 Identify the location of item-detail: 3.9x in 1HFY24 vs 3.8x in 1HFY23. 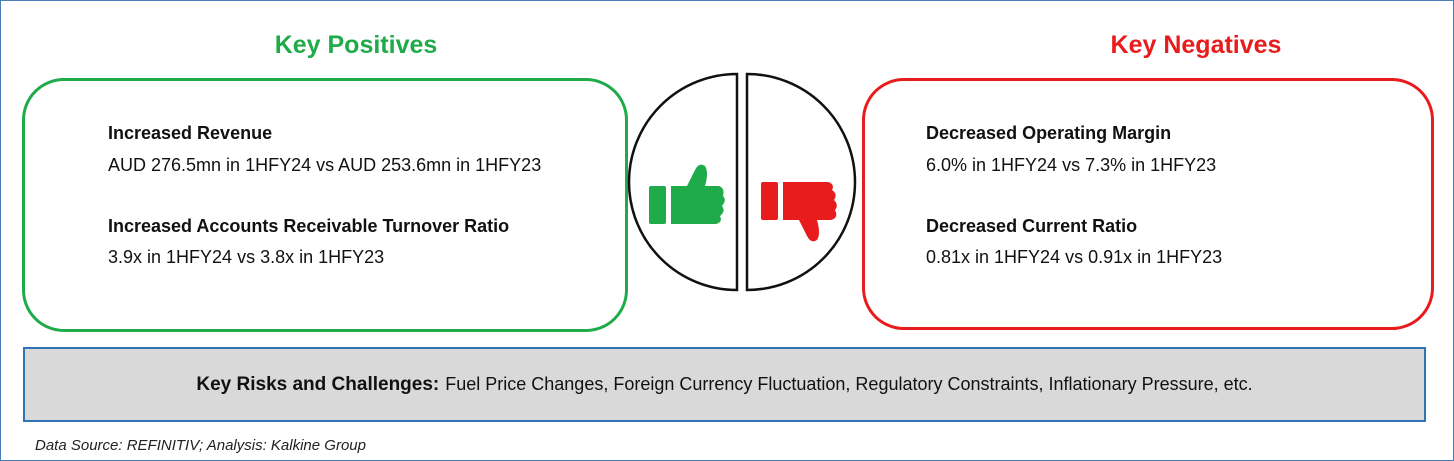
(246, 257).